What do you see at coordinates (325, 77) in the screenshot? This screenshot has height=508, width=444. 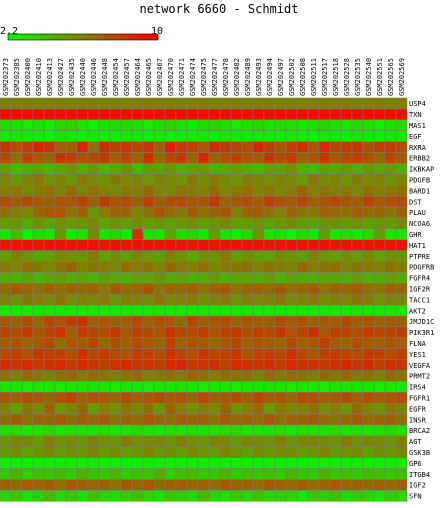 I see `column-label: GSM202517` at bounding box center [325, 77].